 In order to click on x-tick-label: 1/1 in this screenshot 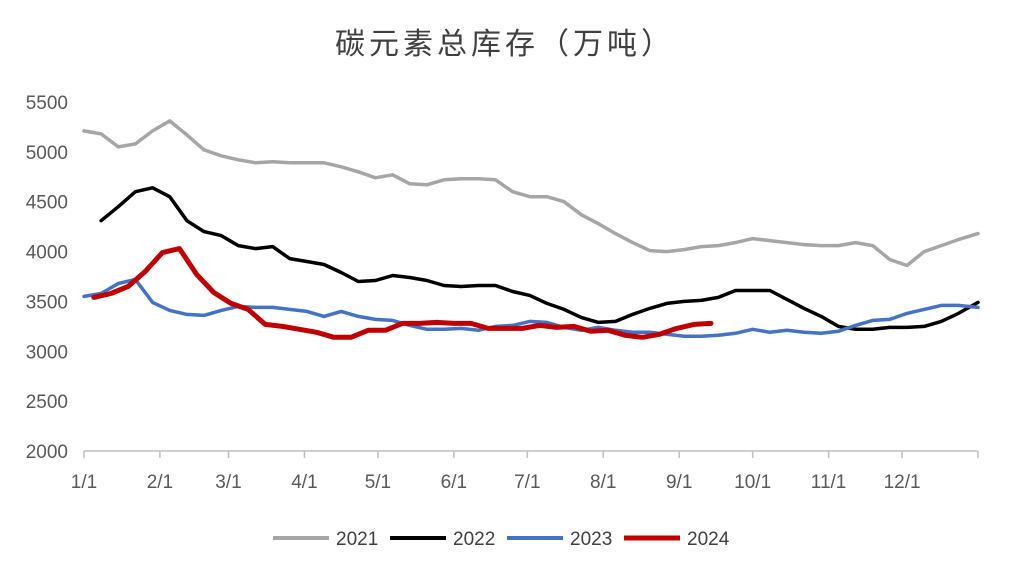, I will do `click(84, 482)`.